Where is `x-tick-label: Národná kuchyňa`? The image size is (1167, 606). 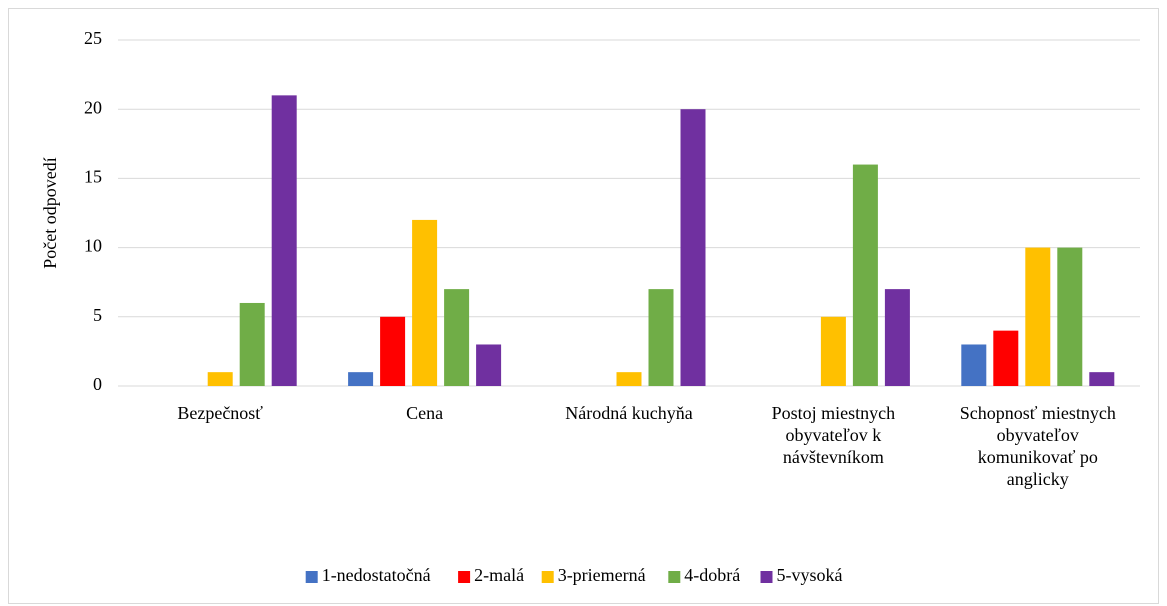
x-tick-label: Národná kuchyňa is located at coordinates (629, 413).